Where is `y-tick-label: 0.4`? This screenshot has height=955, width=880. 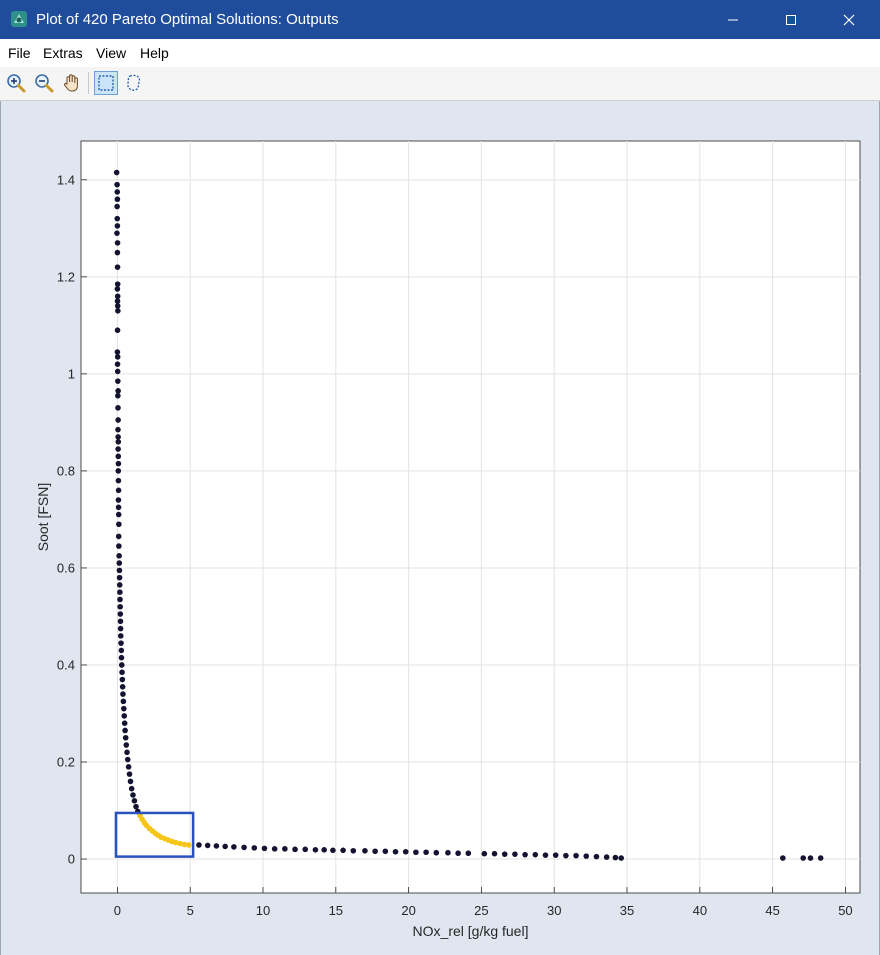 y-tick-label: 0.4 is located at coordinates (66, 664).